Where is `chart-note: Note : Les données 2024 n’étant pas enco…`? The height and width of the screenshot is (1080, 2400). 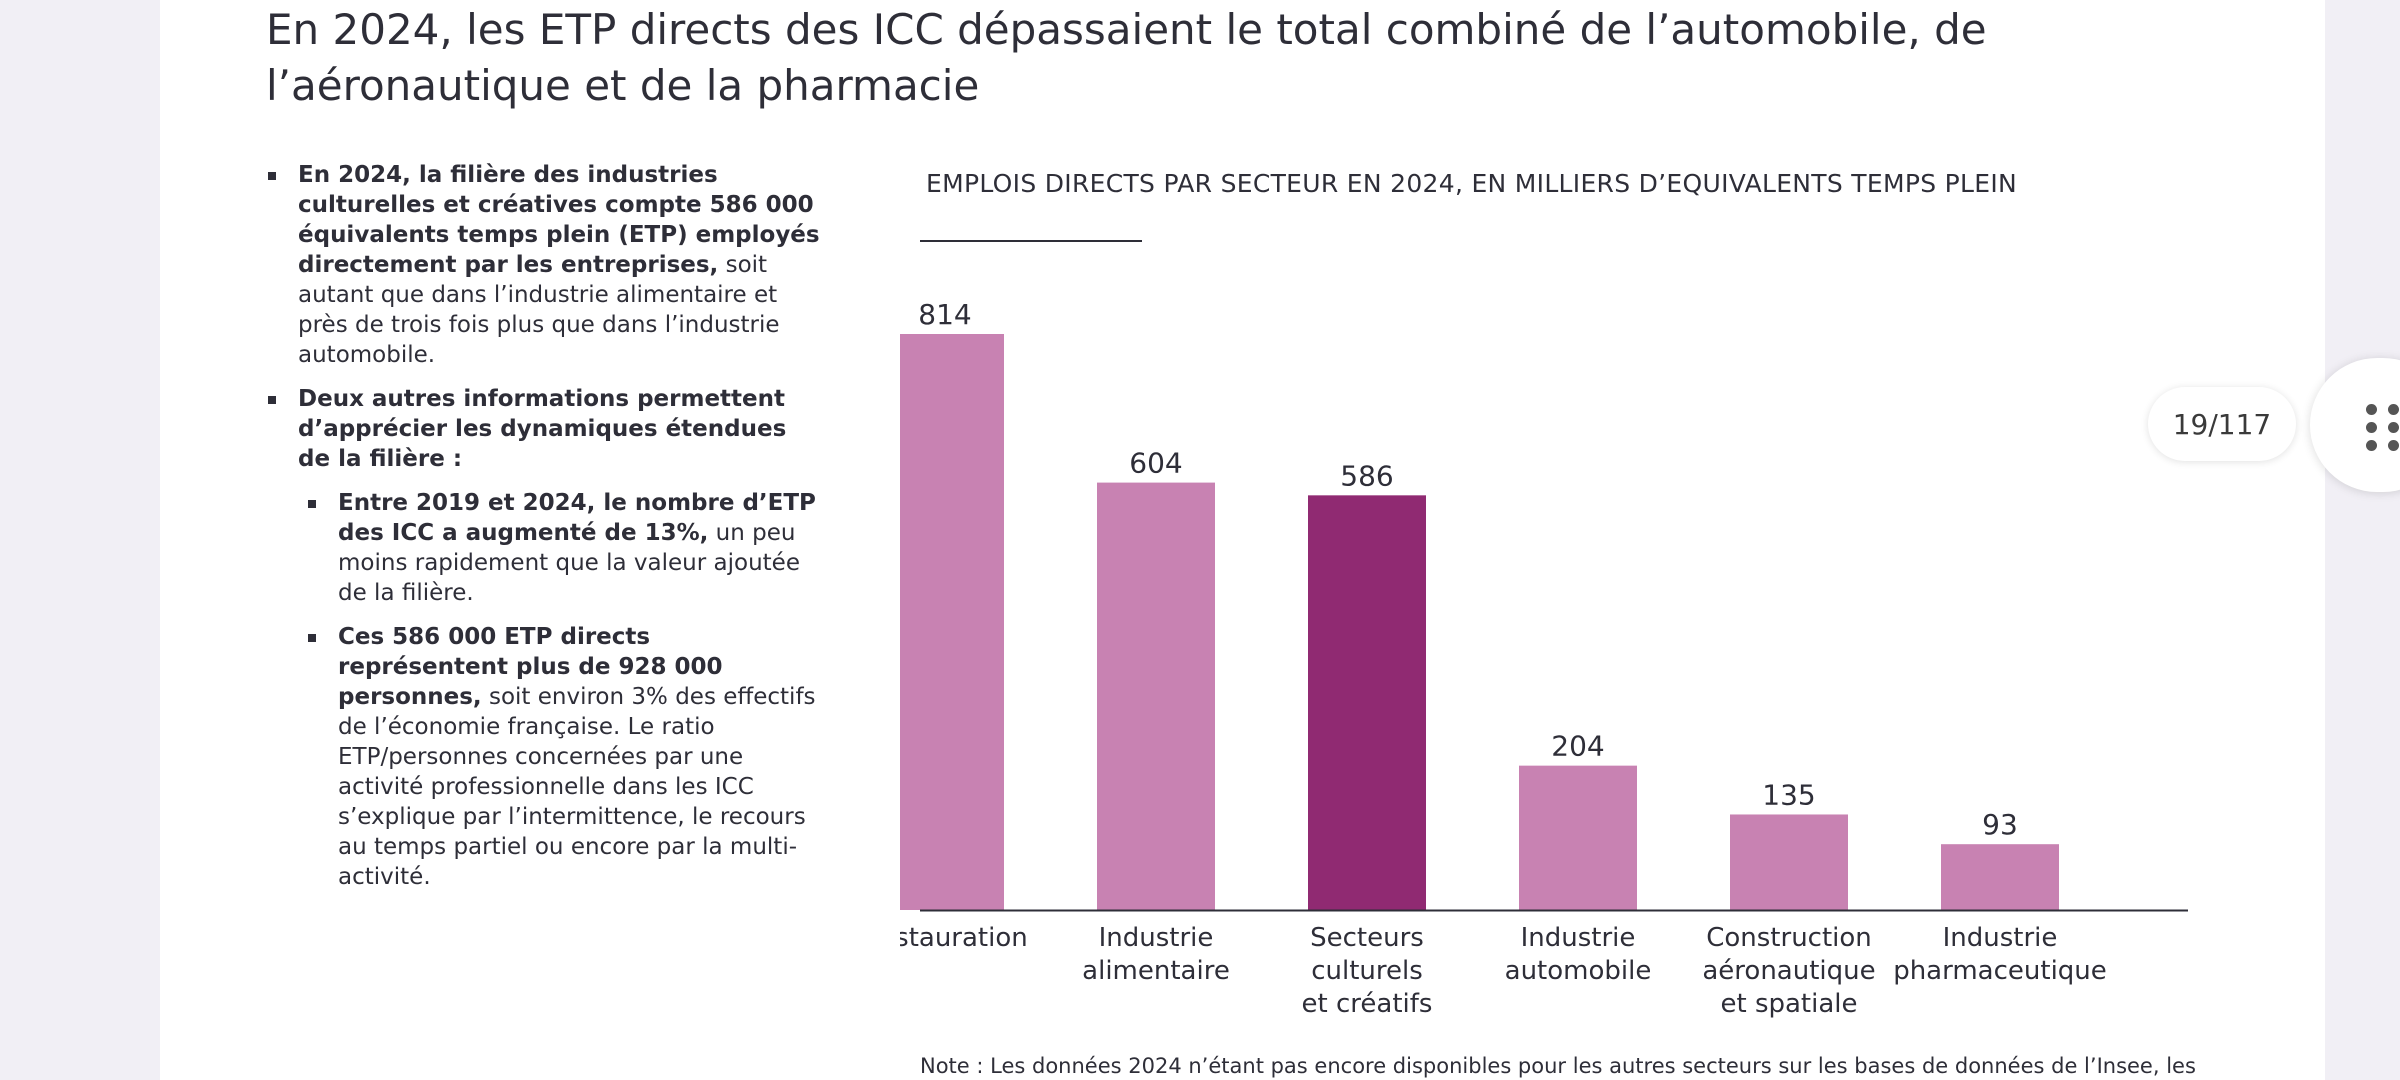
chart-note: Note : Les données 2024 n’étant pas enco… is located at coordinates (1558, 1066).